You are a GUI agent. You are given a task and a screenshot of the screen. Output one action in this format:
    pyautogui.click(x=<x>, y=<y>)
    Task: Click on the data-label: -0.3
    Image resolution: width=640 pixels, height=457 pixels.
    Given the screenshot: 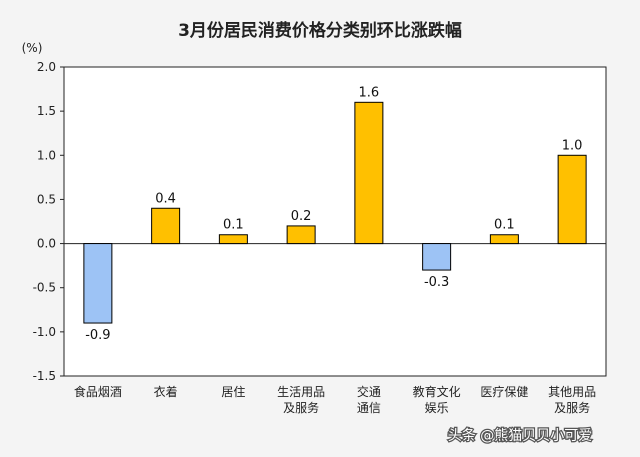 What is the action you would take?
    pyautogui.click(x=436, y=282)
    